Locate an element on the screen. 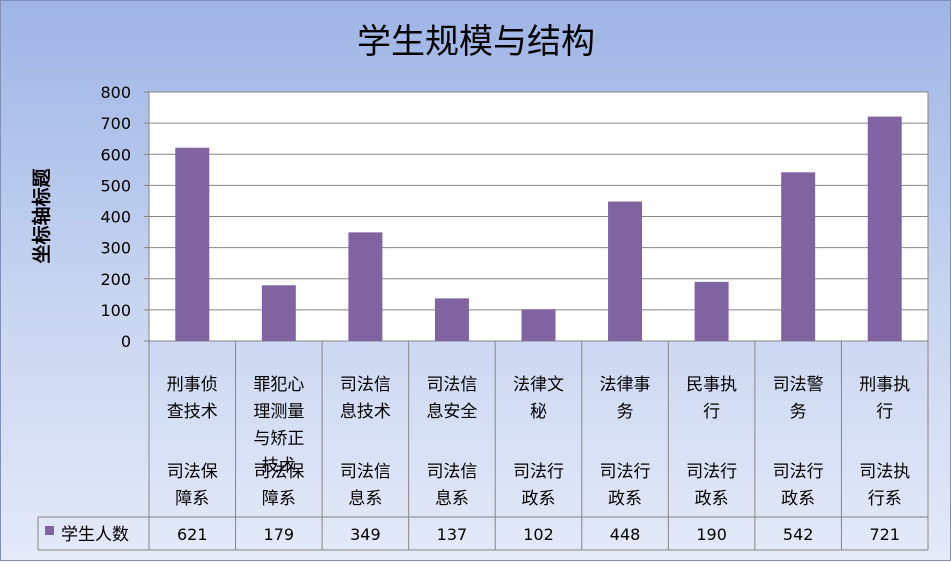 This screenshot has height=562, width=951. data-label: 179 is located at coordinates (279, 534).